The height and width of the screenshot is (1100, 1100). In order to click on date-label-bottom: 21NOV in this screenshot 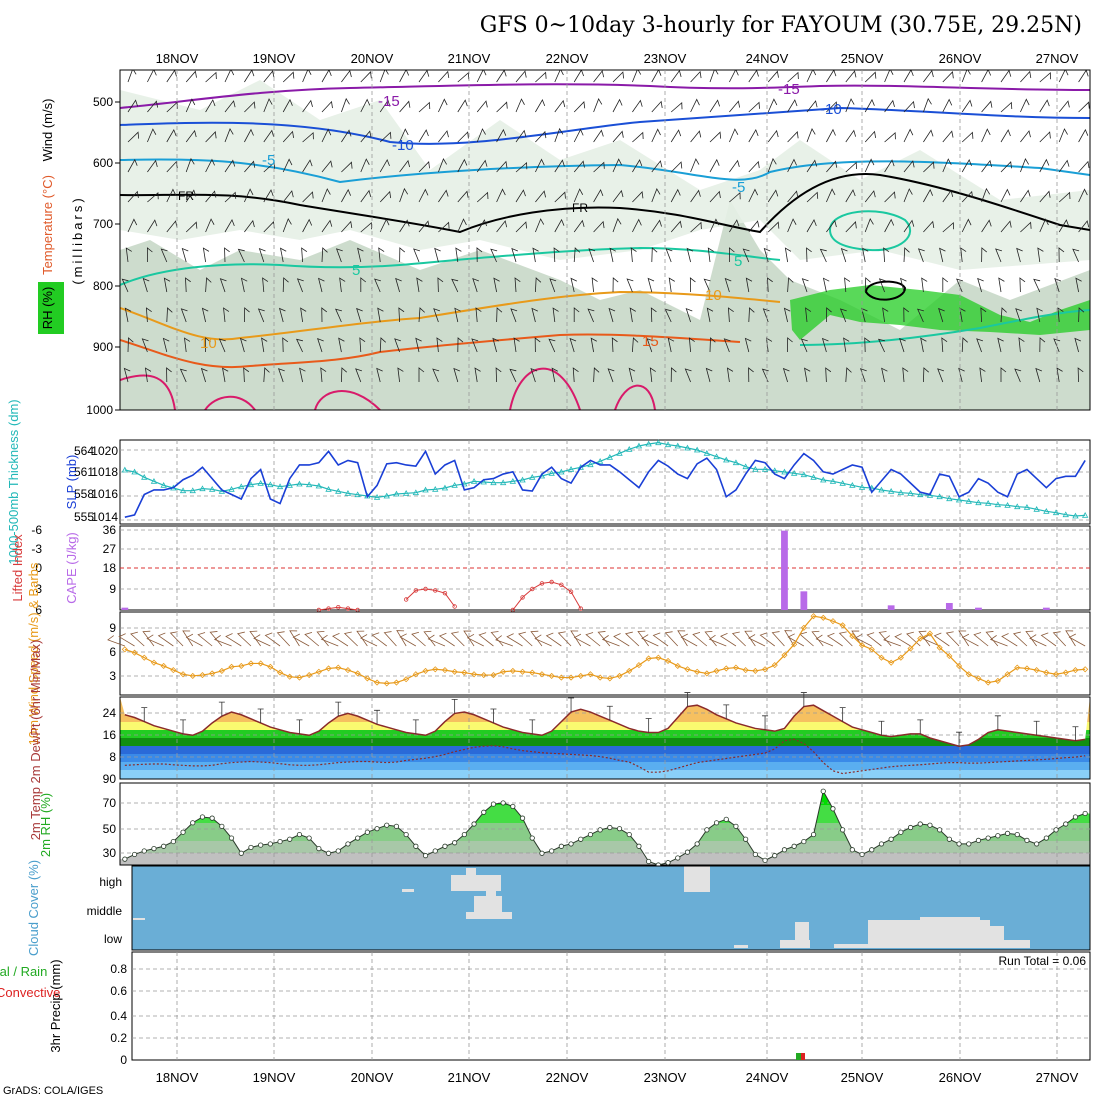, I will do `click(469, 1077)`.